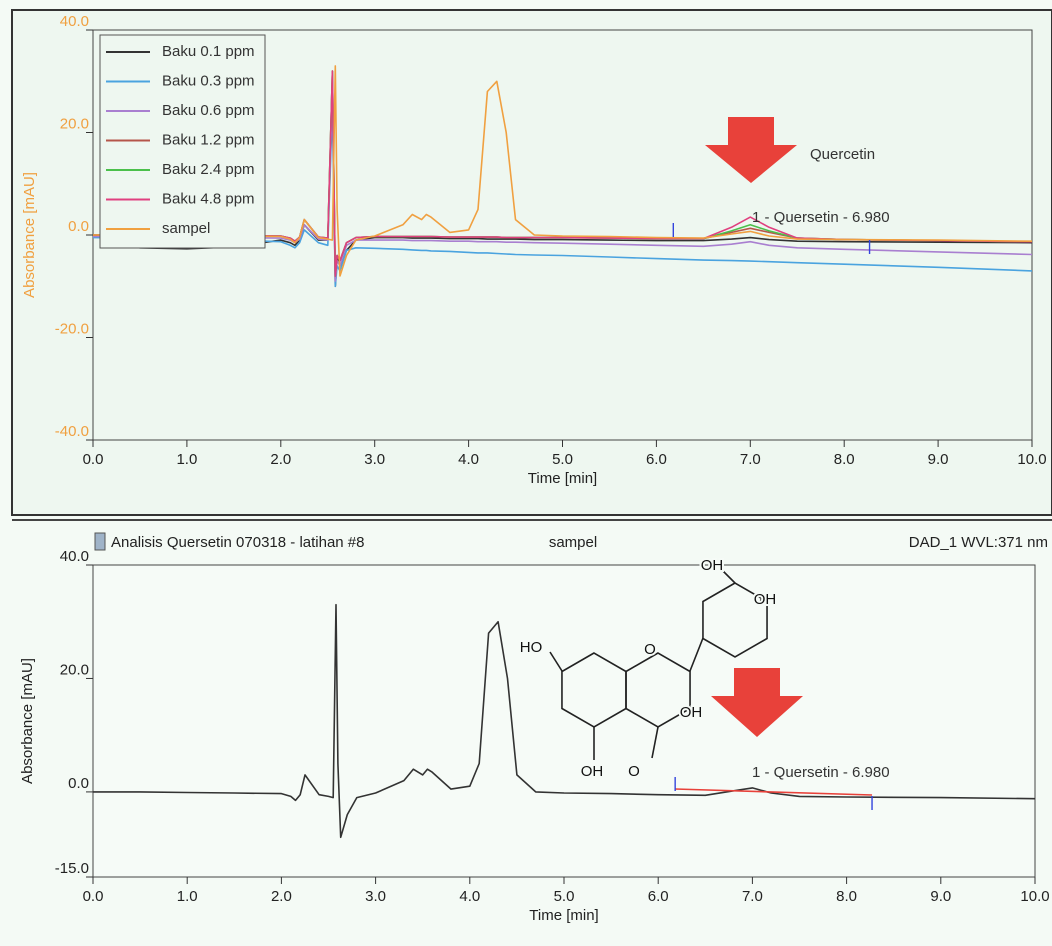  What do you see at coordinates (774, 792) in the screenshot?
I see `integration-baseline` at bounding box center [774, 792].